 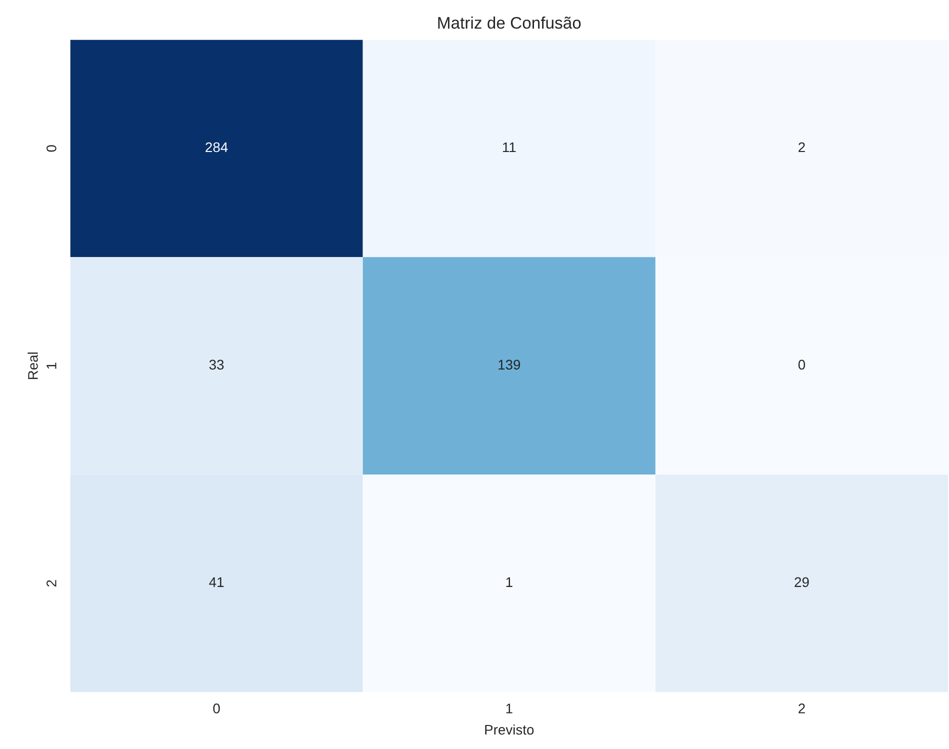 I want to click on y-tick-label: 0, so click(x=51, y=148).